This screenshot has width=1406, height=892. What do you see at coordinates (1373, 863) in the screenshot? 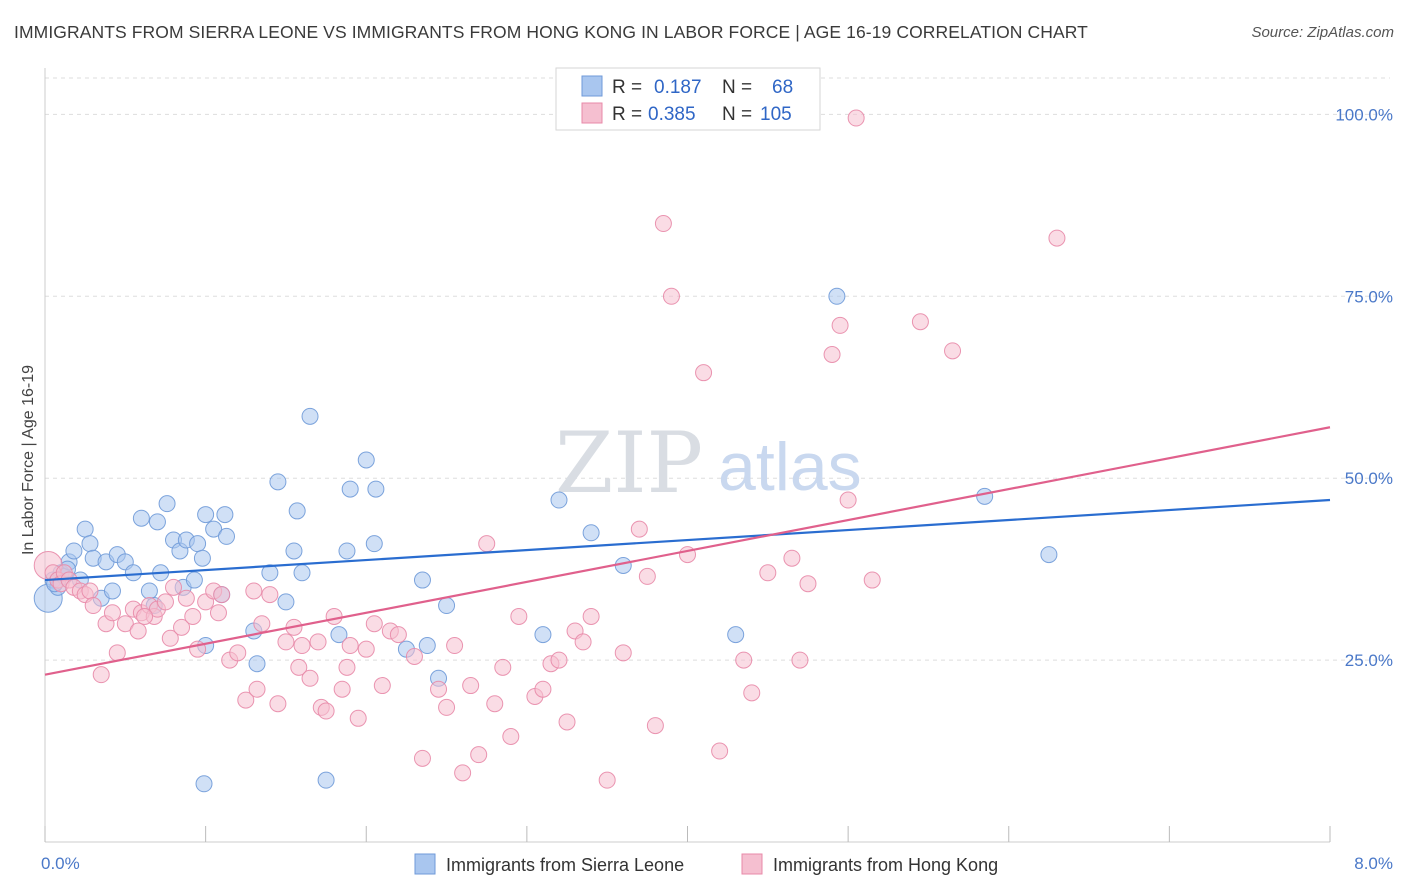
I see `x-tick-label-max: 8.0%` at bounding box center [1373, 863].